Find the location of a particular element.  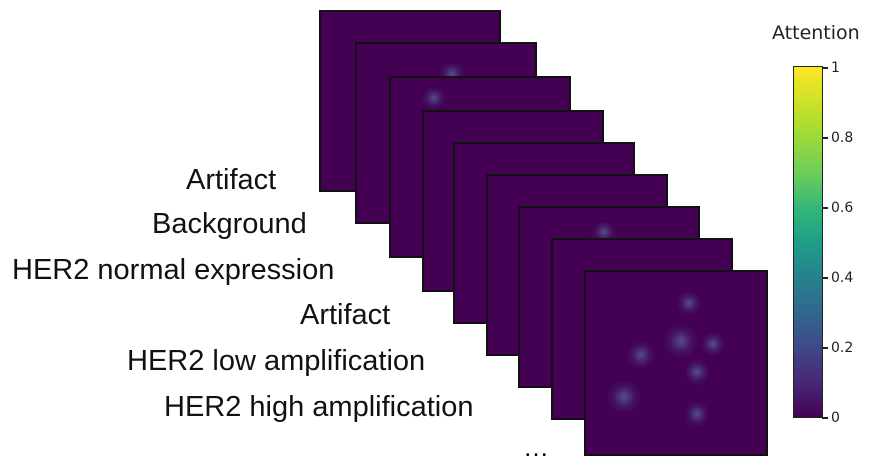

colorbar-tick-label: 0.8 is located at coordinates (842, 138).